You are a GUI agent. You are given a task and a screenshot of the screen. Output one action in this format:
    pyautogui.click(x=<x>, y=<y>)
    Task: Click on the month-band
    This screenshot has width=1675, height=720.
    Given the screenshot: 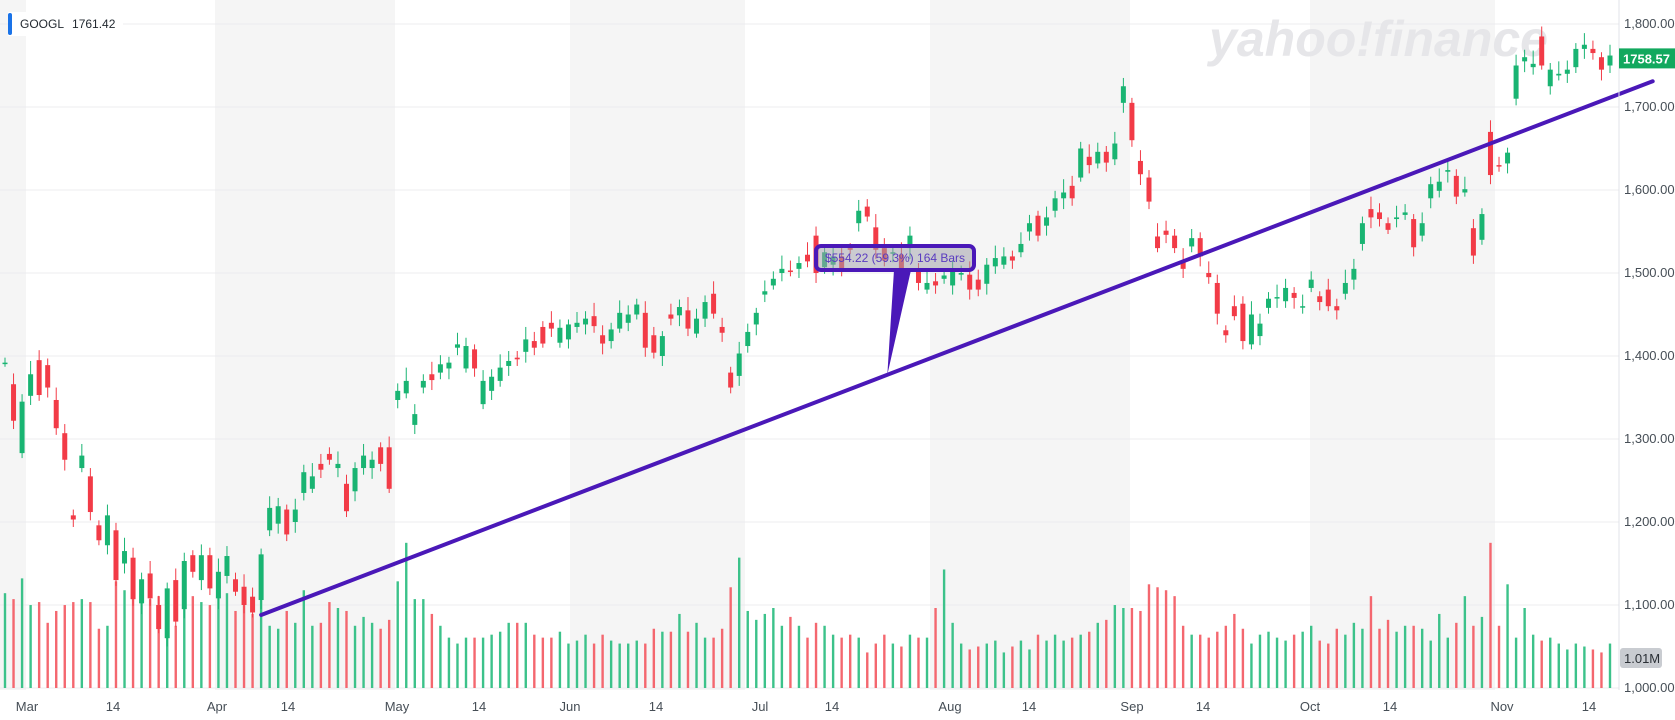 What is the action you would take?
    pyautogui.click(x=305, y=345)
    